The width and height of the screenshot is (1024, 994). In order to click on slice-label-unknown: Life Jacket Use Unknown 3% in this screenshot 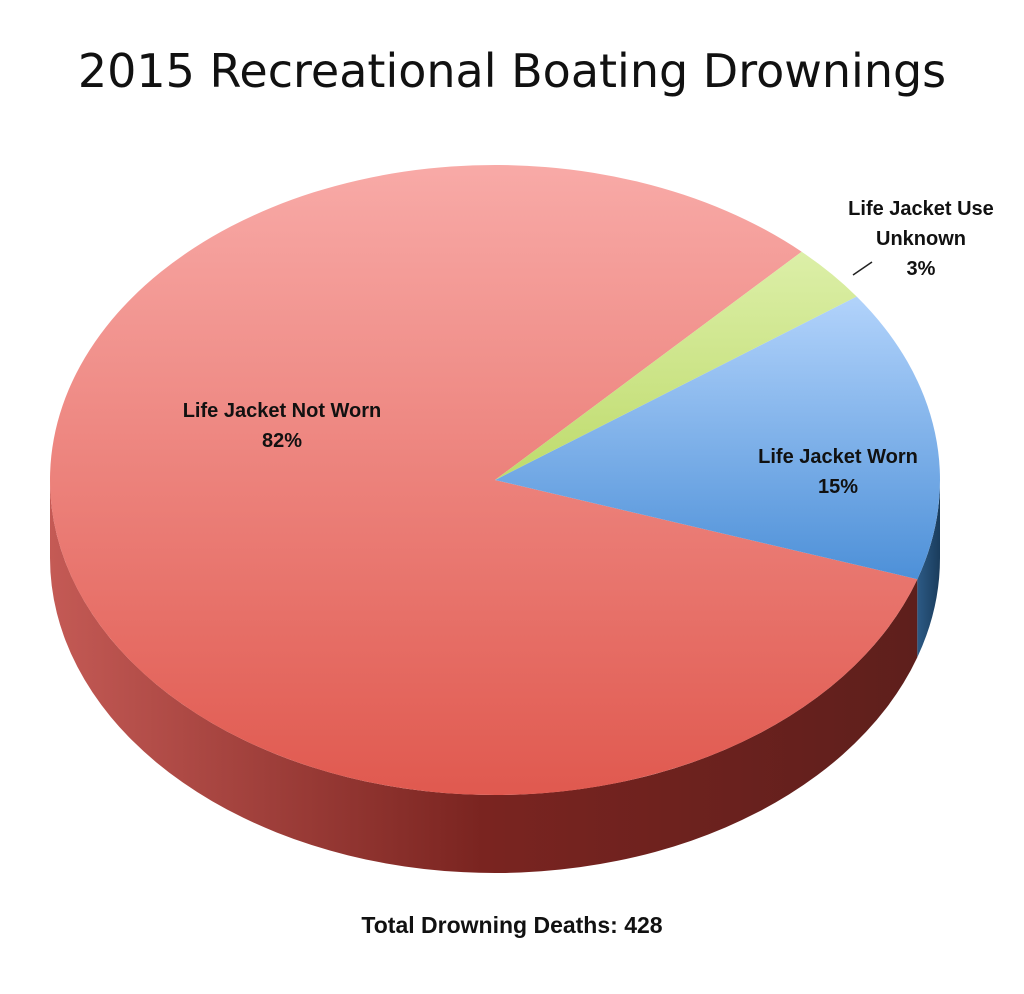, I will do `click(921, 239)`.